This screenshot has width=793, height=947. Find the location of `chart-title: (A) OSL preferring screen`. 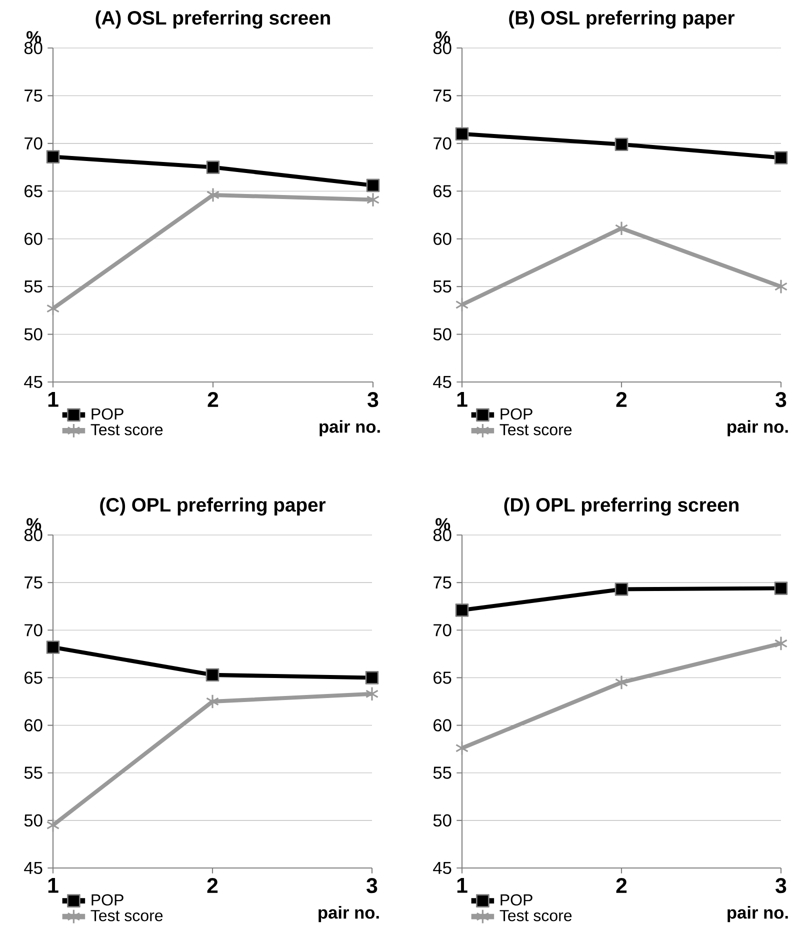

chart-title: (A) OSL preferring screen is located at coordinates (213, 19).